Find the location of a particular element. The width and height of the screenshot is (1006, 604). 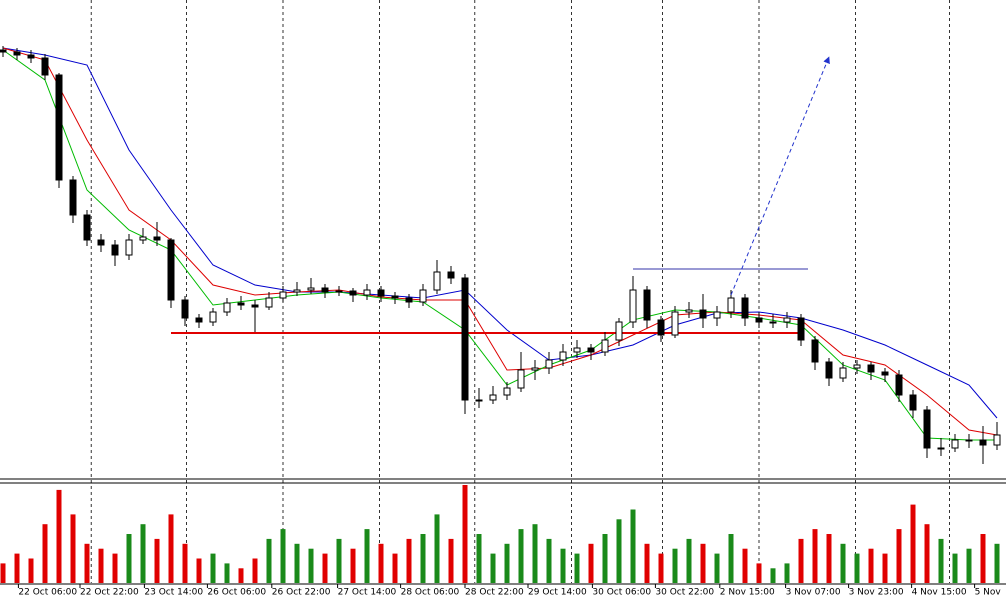

x-tick-label: 3 Nov 23:00 is located at coordinates (876, 593).